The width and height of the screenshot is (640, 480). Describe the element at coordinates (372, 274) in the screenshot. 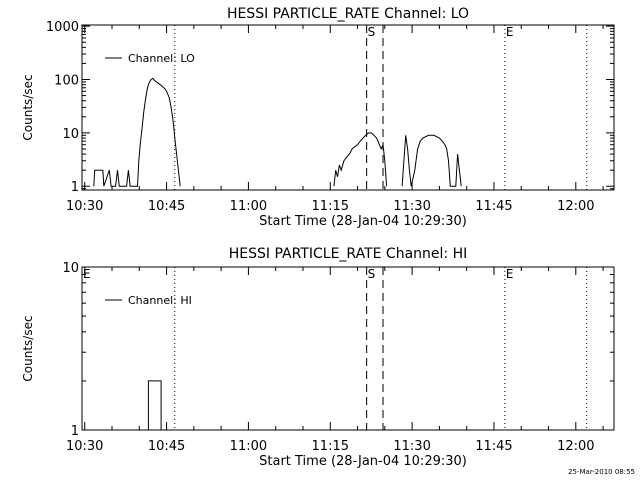

I see `chart2-marker-label: S` at that location.